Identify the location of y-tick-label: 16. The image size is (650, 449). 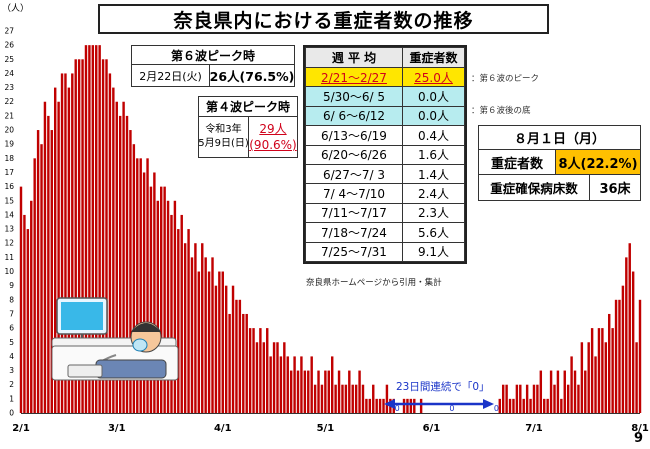
(9, 186).